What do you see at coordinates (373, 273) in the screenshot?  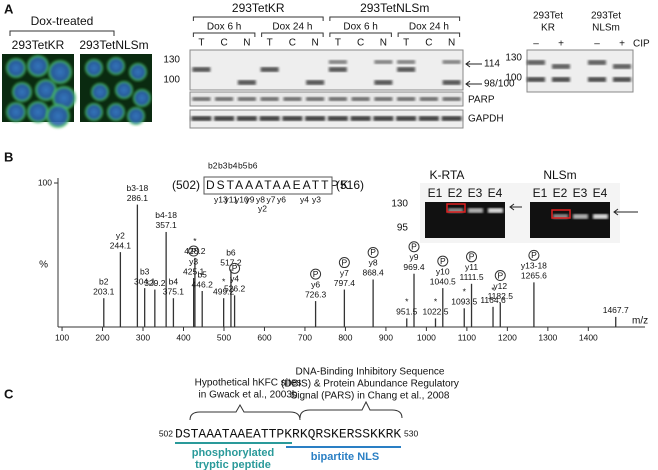 I see `peak-value: 868.4` at bounding box center [373, 273].